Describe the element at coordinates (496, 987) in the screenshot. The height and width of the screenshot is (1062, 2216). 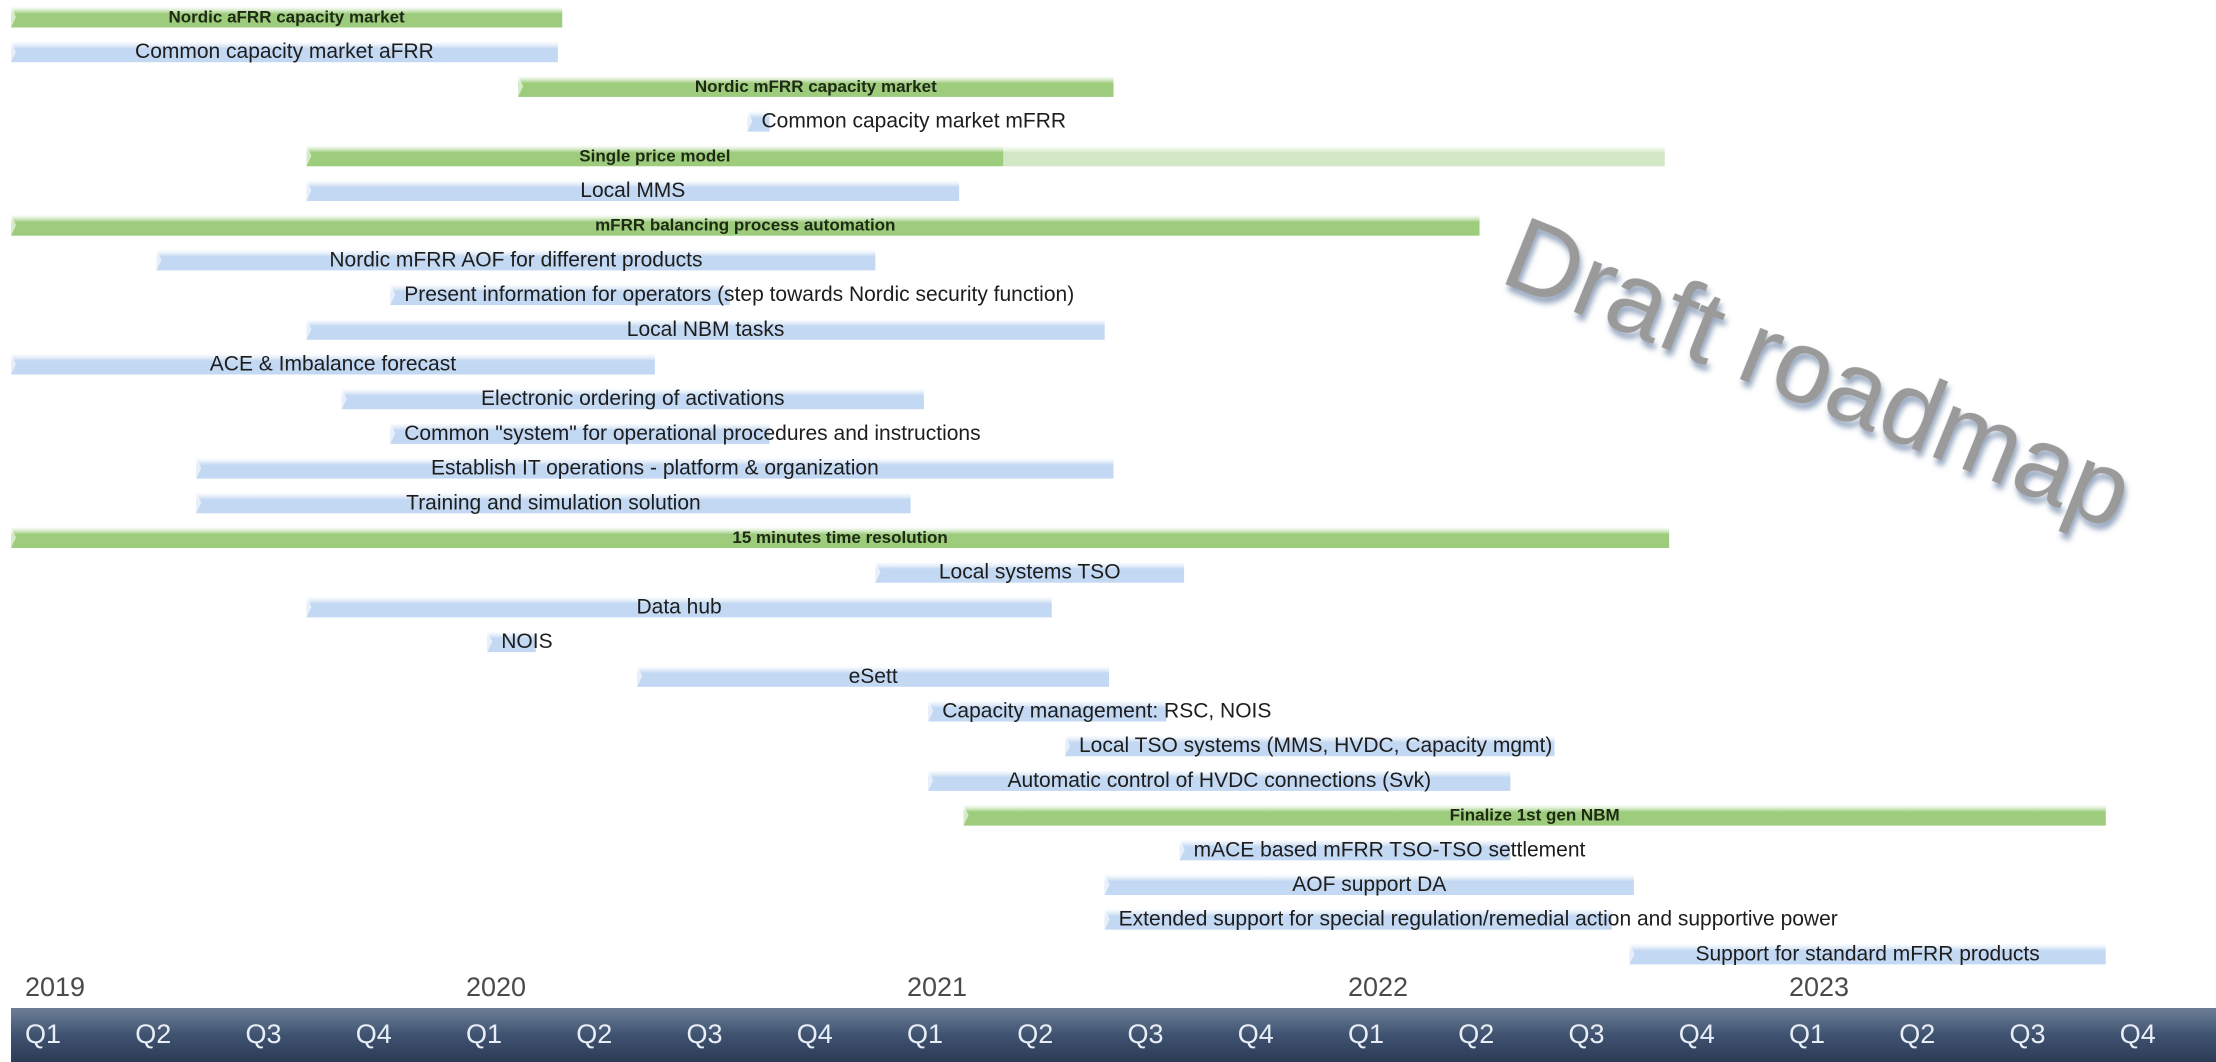
I see `year-label: 2020` at that location.